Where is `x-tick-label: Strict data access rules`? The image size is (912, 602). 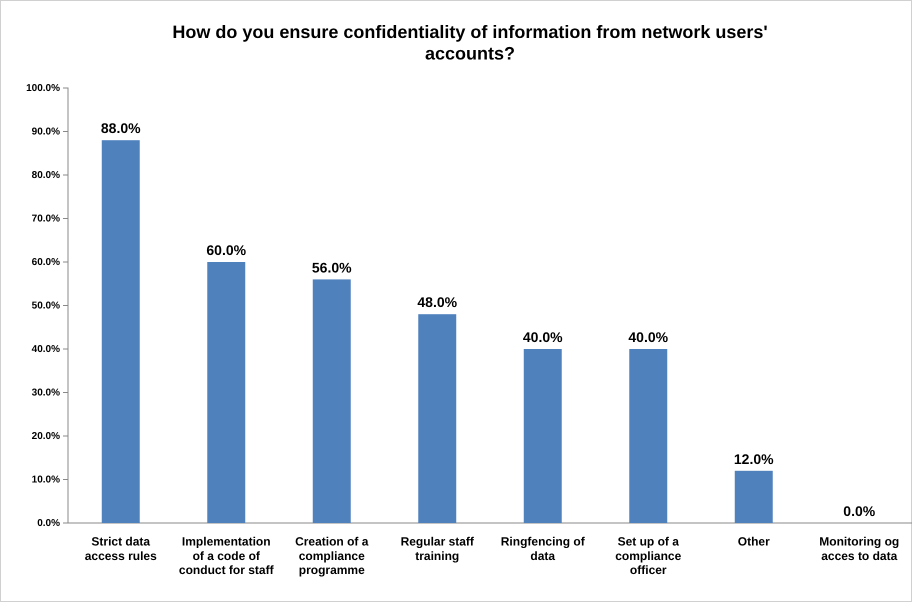 x-tick-label: Strict data access rules is located at coordinates (121, 548).